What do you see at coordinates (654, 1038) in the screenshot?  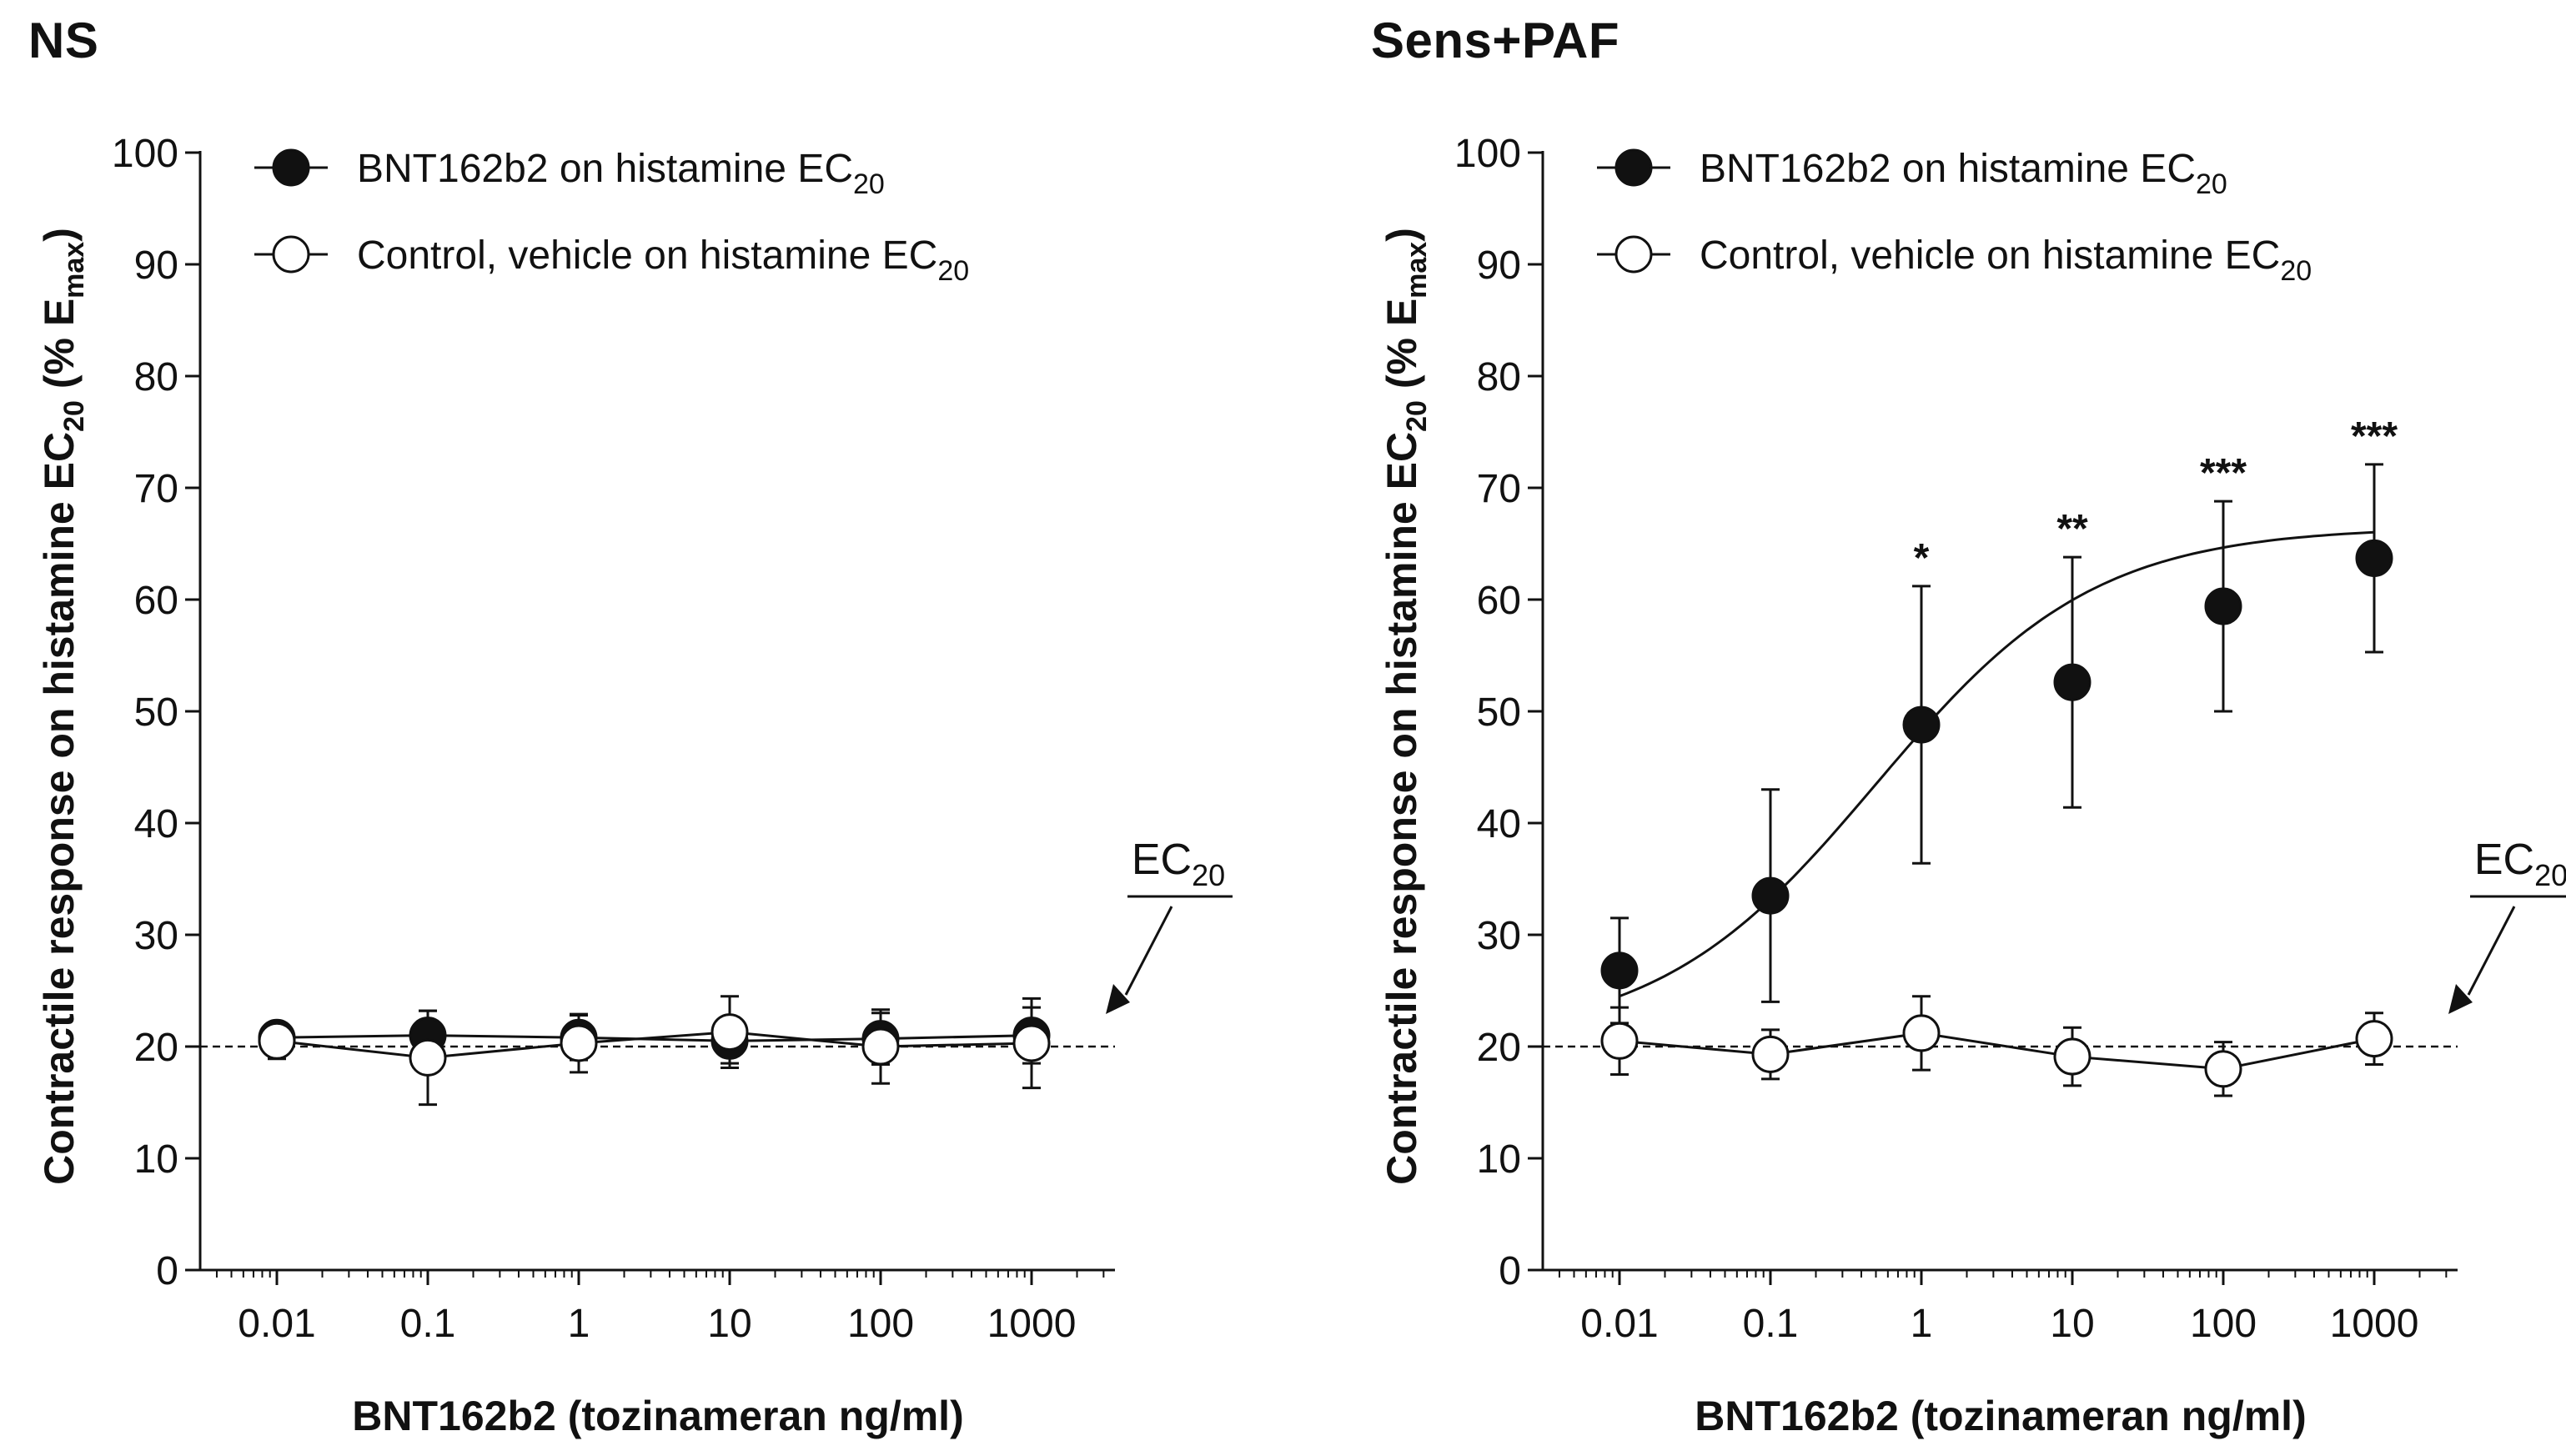 I see `bnt162b2-connecting-line` at bounding box center [654, 1038].